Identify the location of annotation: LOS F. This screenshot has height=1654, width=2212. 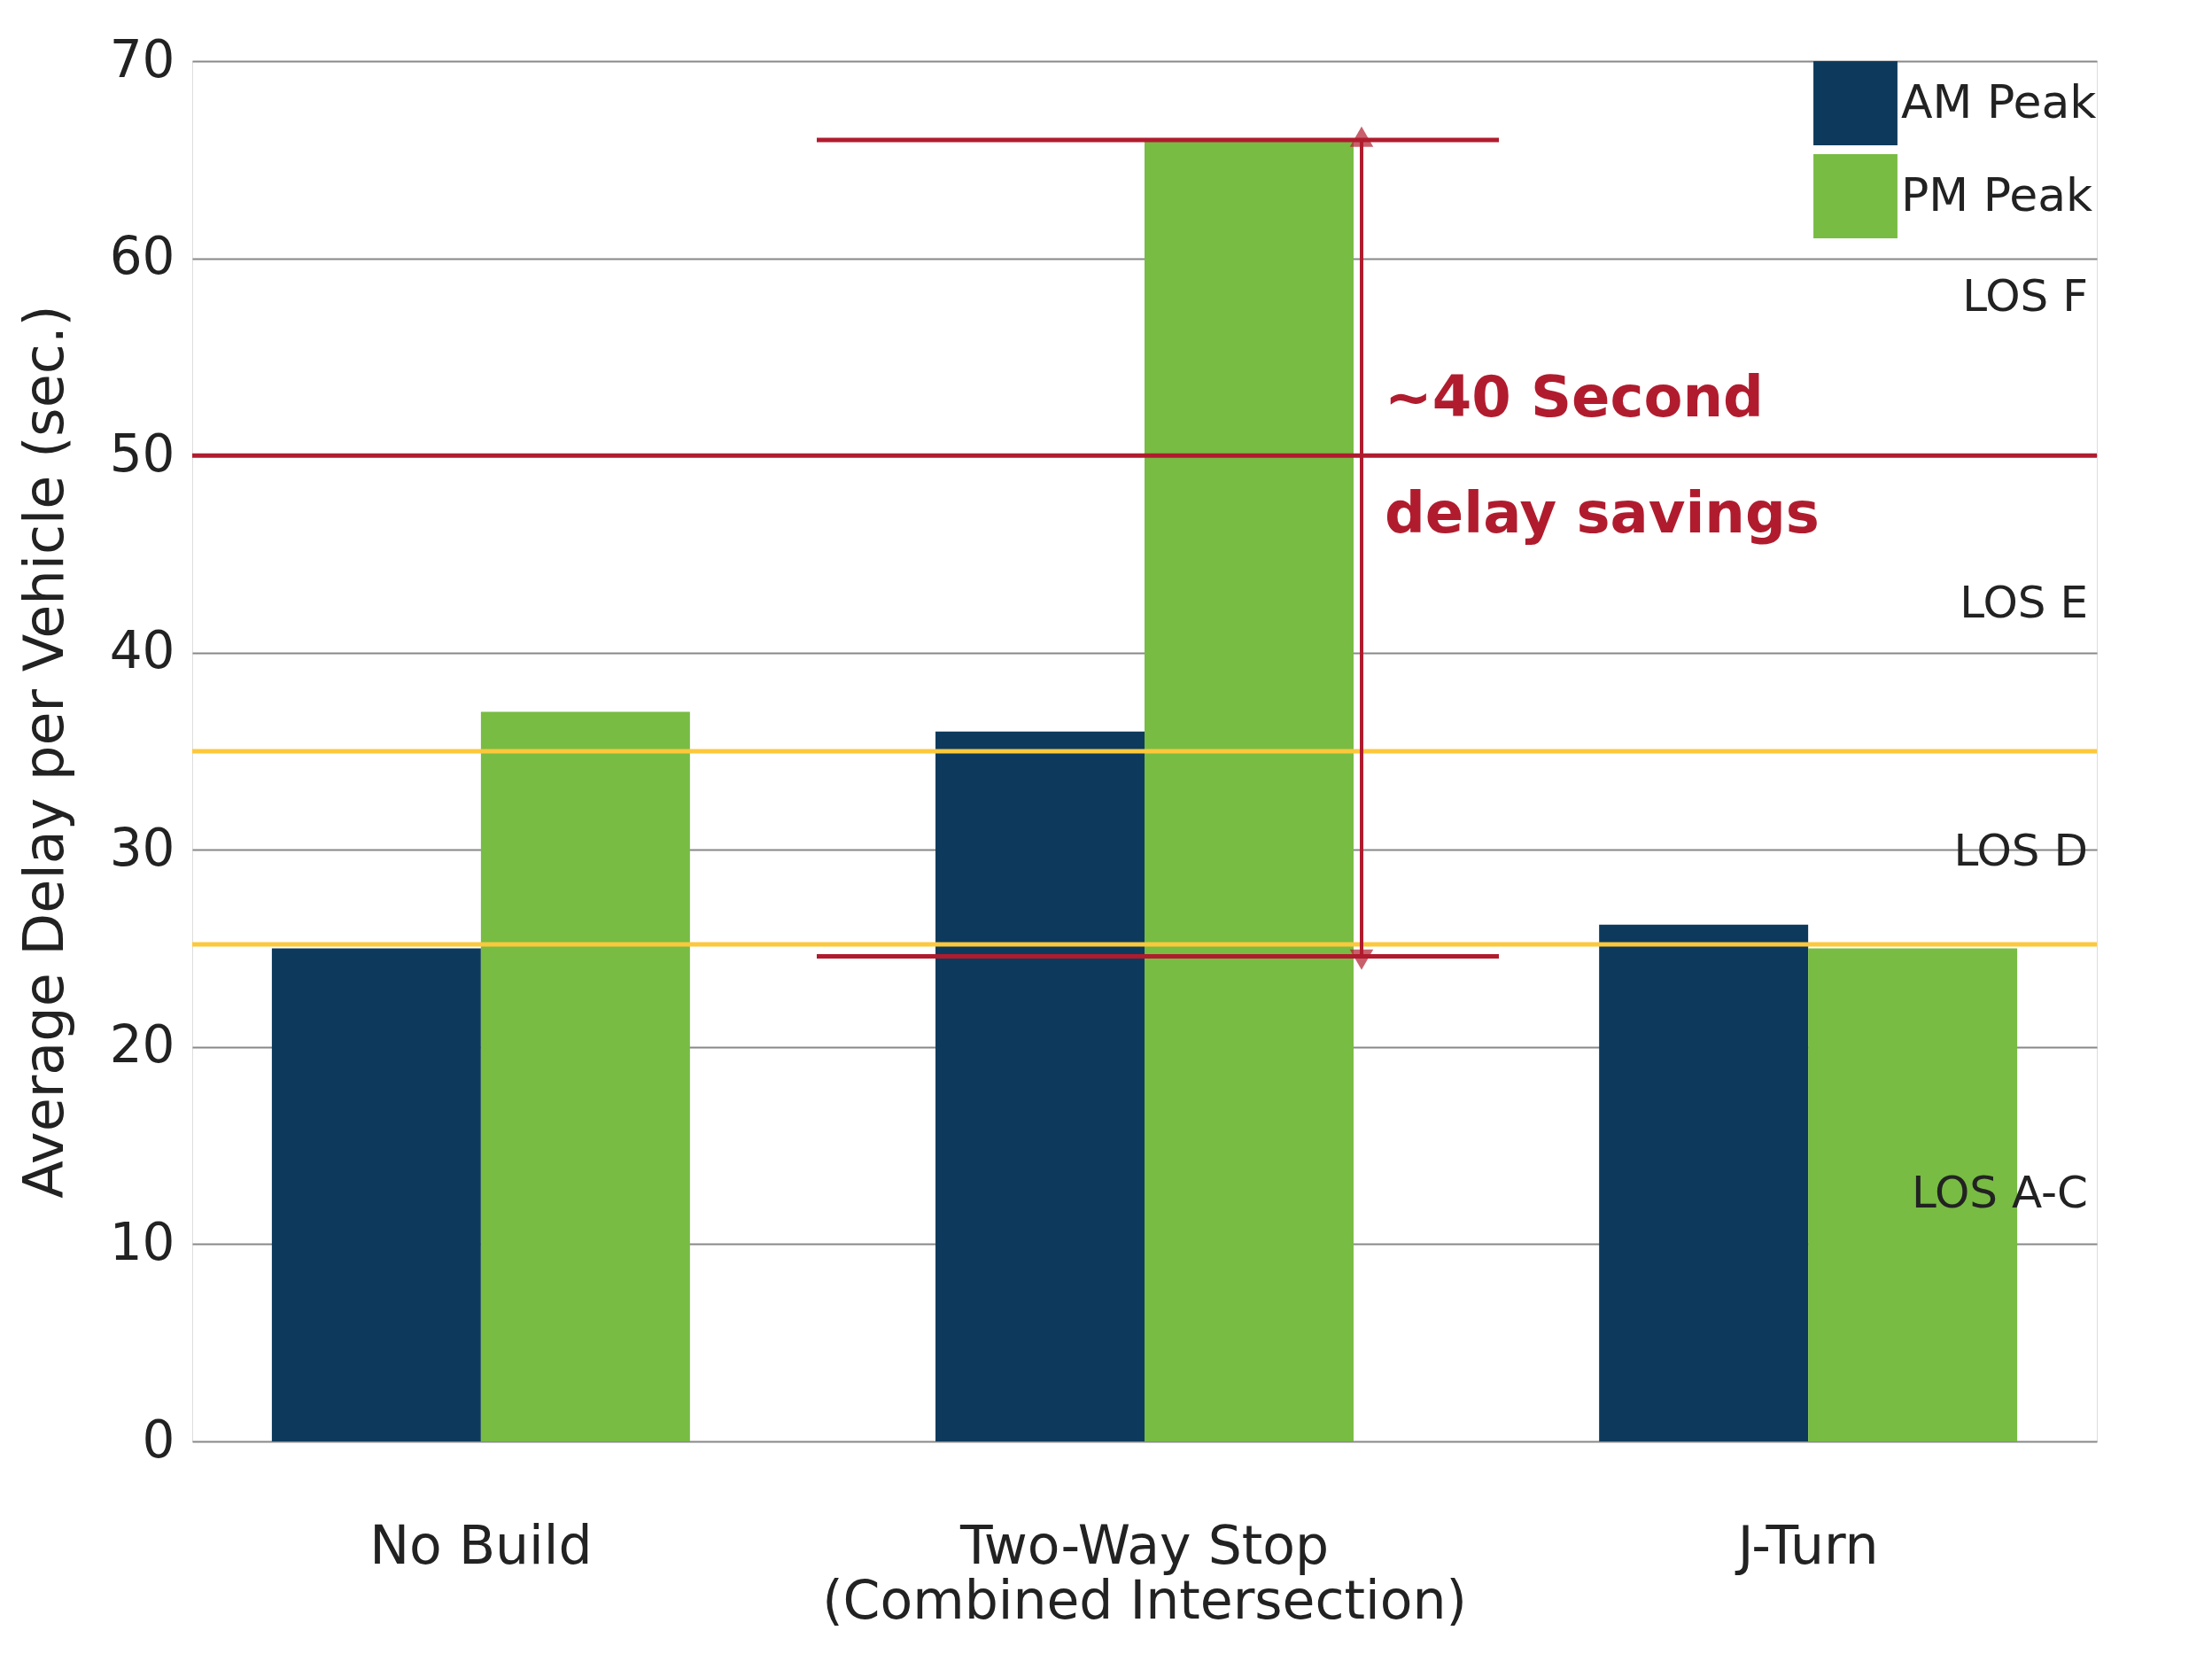
(2025, 296).